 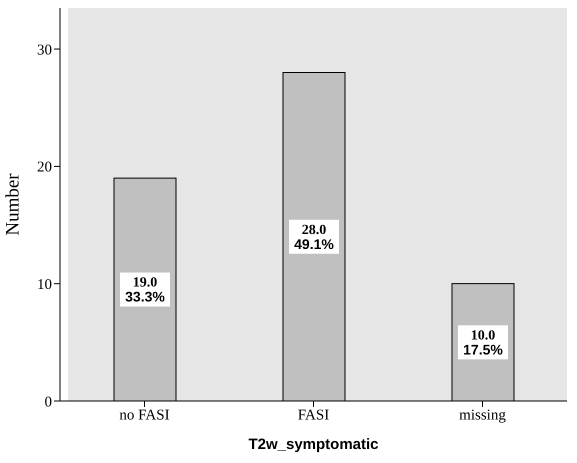 What do you see at coordinates (48, 402) in the screenshot?
I see `y-tick-label: 0` at bounding box center [48, 402].